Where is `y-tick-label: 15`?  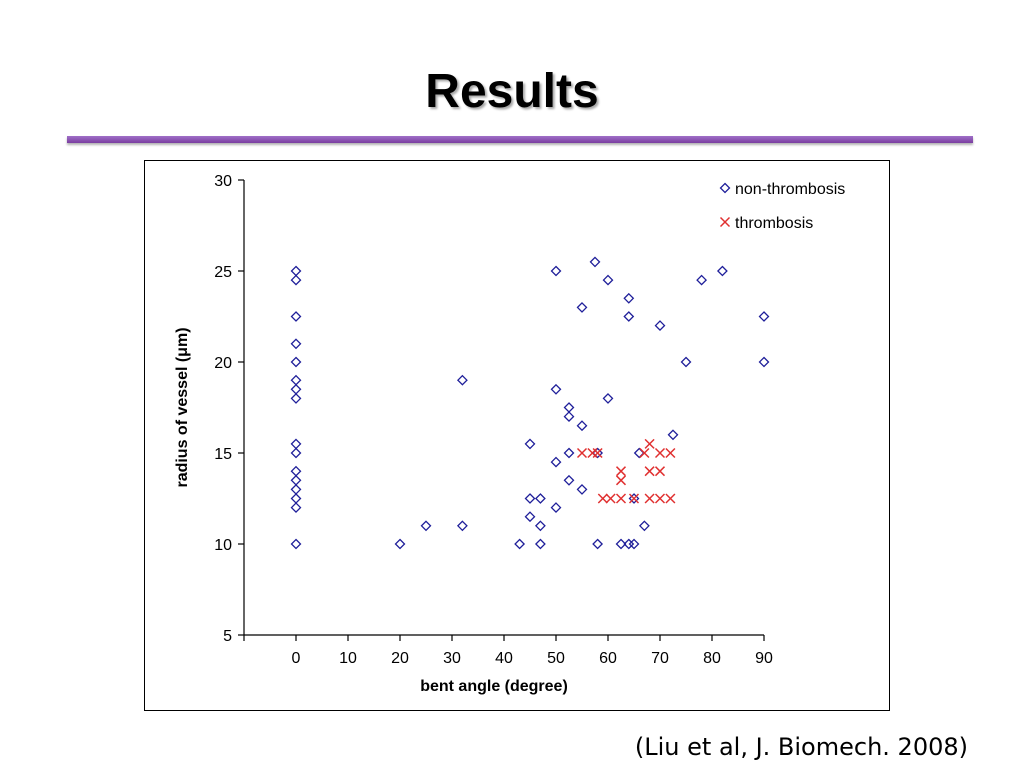
y-tick-label: 15 is located at coordinates (223, 454).